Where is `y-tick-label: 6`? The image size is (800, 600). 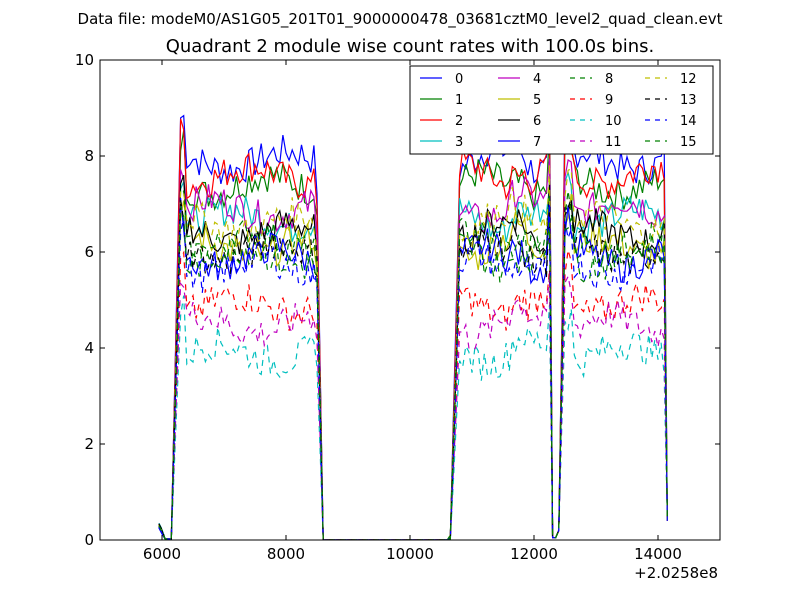 y-tick-label: 6 is located at coordinates (89, 252).